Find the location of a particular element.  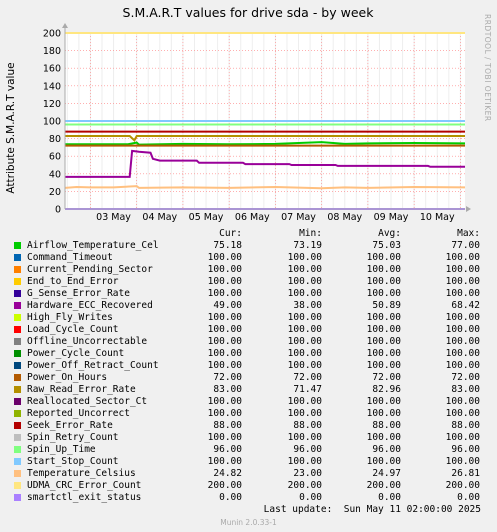

x-tick-label: 05 May is located at coordinates (206, 217).